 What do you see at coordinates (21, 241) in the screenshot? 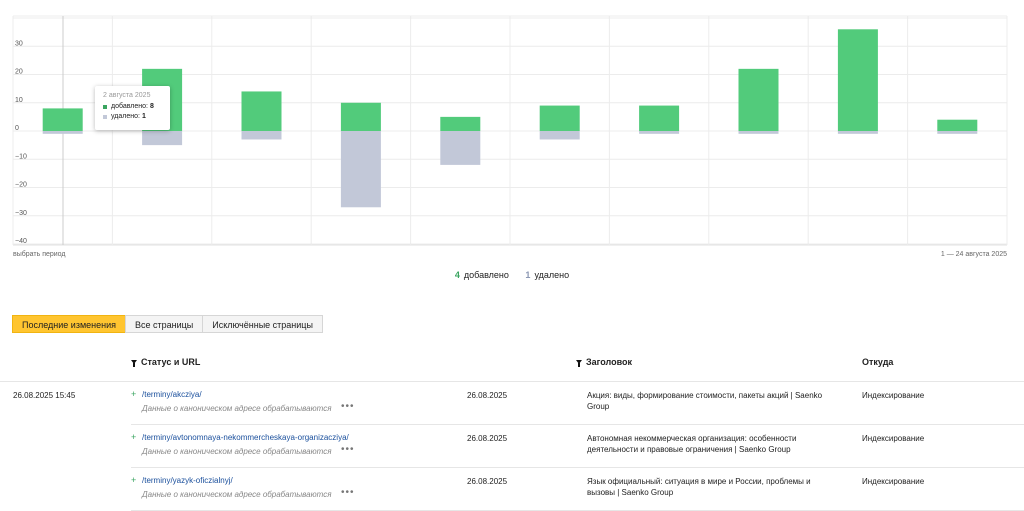
I see `y-tick-label: −40` at bounding box center [21, 241].